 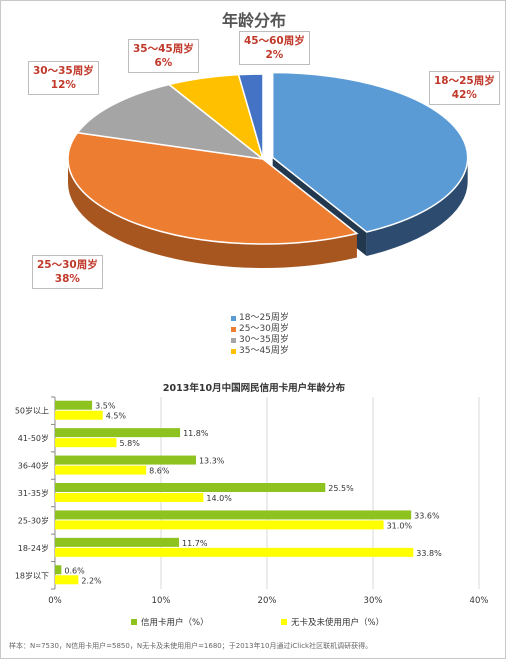 What do you see at coordinates (175, 622) in the screenshot?
I see `bar-legend-label: 信用卡用户（%）` at bounding box center [175, 622].